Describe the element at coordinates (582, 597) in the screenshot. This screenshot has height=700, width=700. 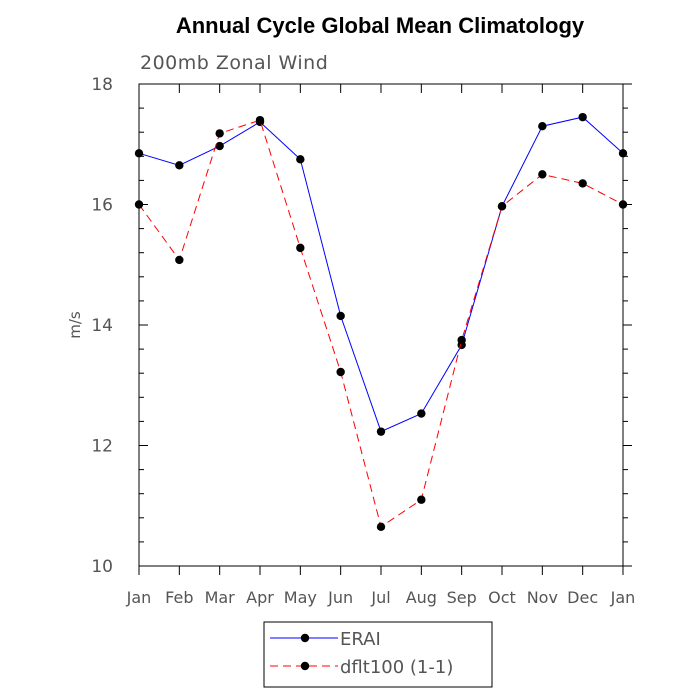
I see `x-tick-label: Dec` at that location.